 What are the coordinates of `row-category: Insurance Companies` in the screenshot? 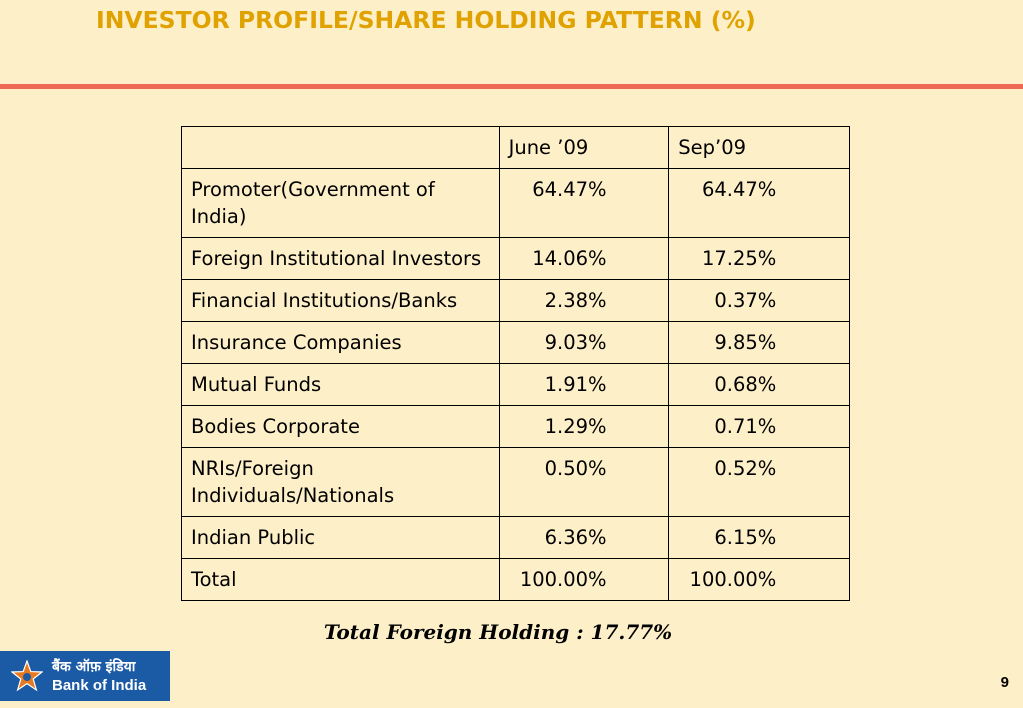 It's located at (340, 342).